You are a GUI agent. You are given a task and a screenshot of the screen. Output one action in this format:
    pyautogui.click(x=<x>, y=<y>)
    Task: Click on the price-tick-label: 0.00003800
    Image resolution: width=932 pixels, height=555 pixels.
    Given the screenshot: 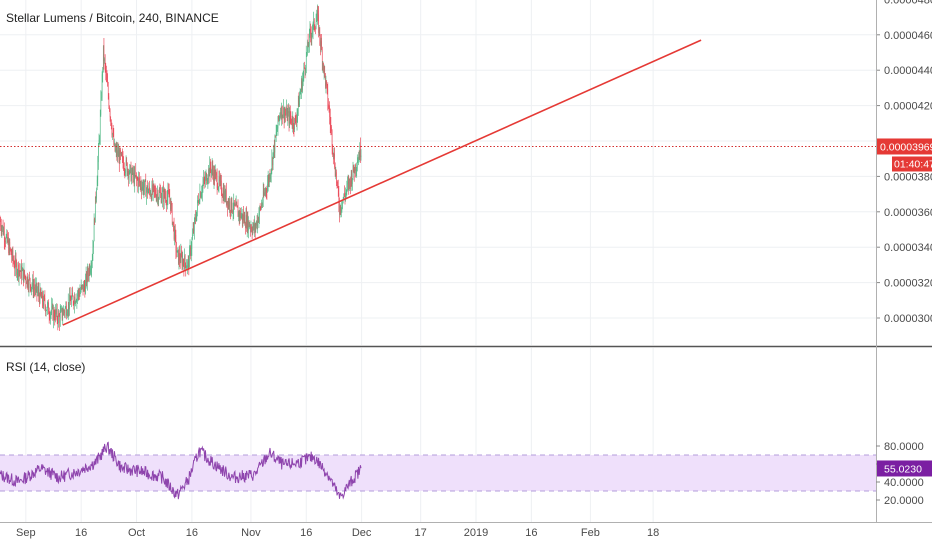 What is the action you would take?
    pyautogui.click(x=908, y=177)
    